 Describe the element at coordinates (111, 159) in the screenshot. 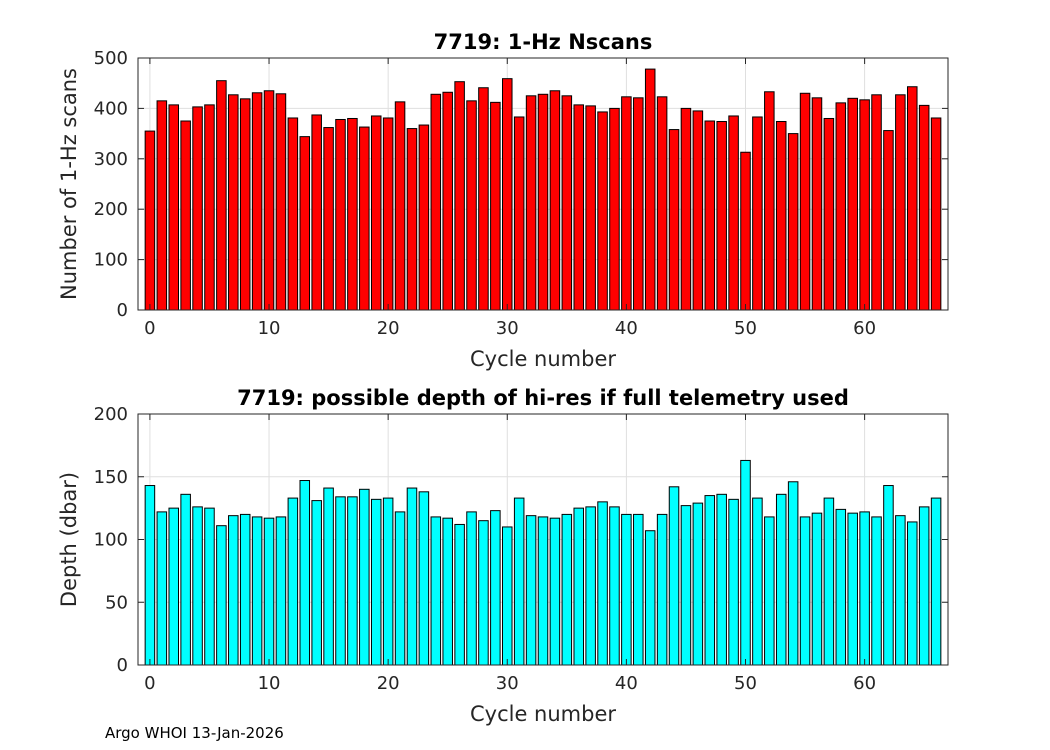

I see `y-tick-label: 300` at that location.